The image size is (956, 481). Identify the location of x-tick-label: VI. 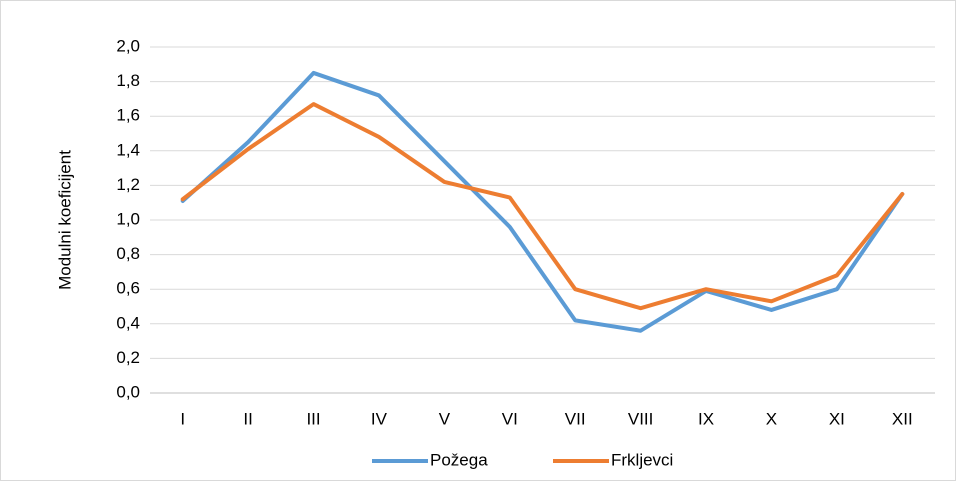
(510, 418).